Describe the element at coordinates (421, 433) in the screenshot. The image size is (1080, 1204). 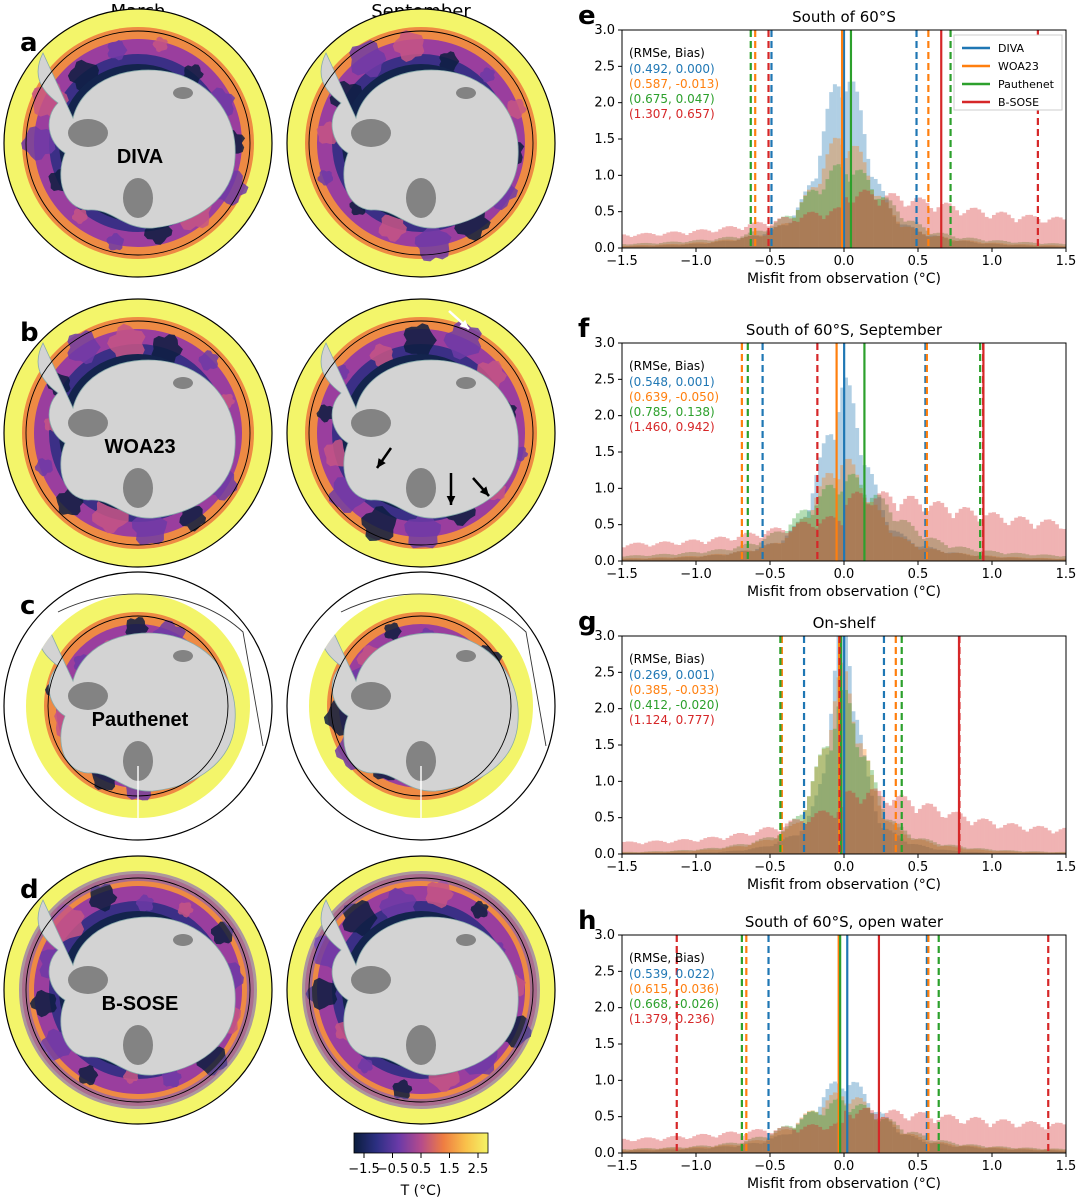
I see `map-body` at that location.